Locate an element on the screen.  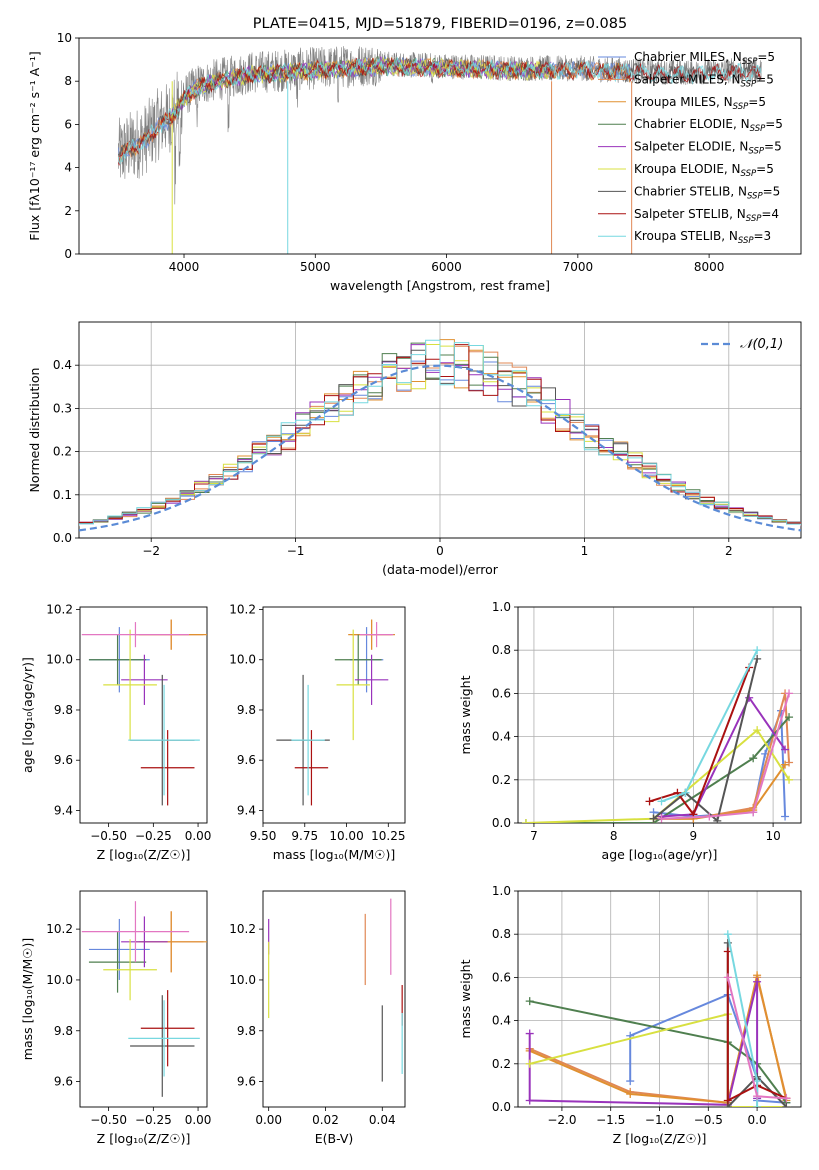
x-tick-label: 0.0 is located at coordinates (757, 1120).